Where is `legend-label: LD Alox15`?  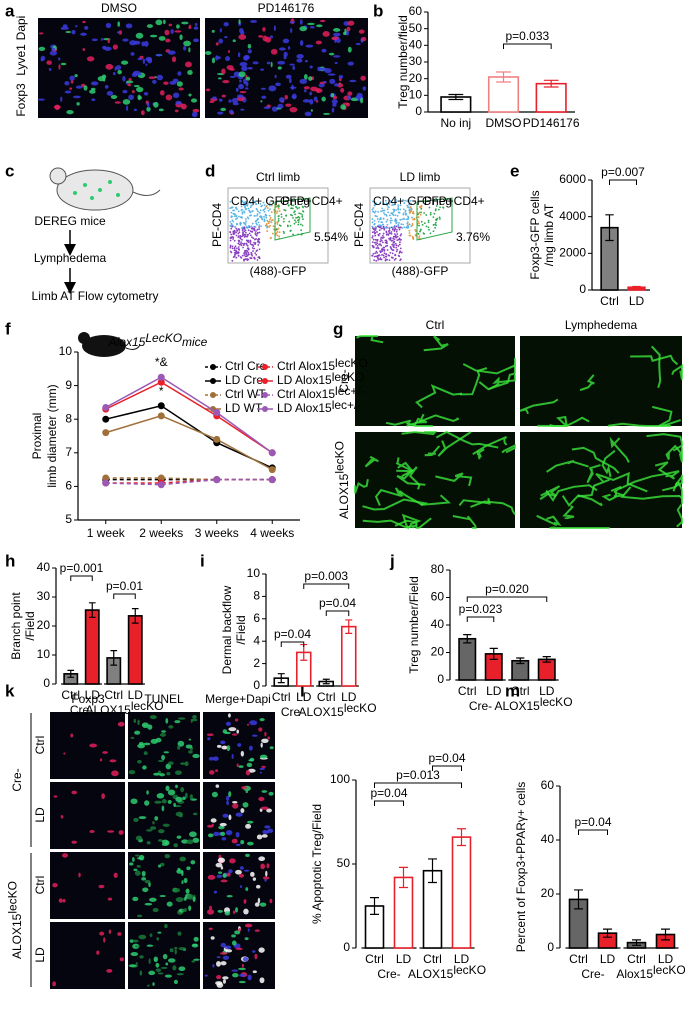 legend-label: LD Alox15 is located at coordinates (304, 408).